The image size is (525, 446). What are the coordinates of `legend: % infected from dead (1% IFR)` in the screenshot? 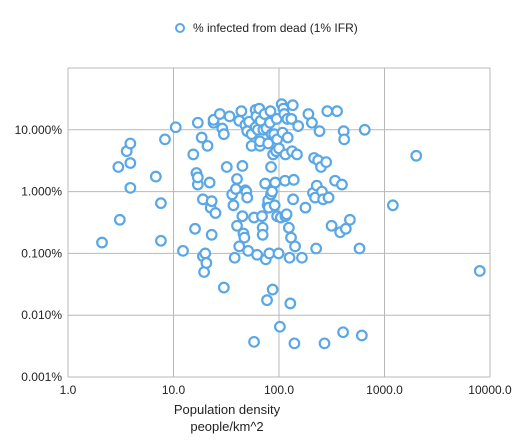 It's located at (266, 28).